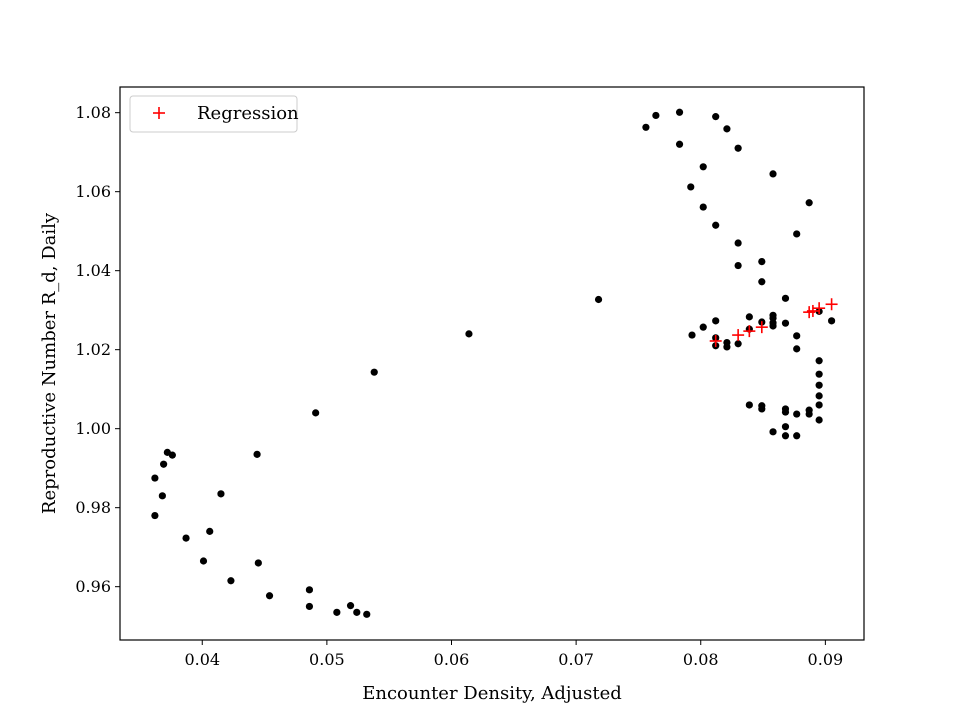 This screenshot has height=720, width=960. What do you see at coordinates (492, 693) in the screenshot?
I see `x-axis-label: Encounter Density, Adjusted` at bounding box center [492, 693].